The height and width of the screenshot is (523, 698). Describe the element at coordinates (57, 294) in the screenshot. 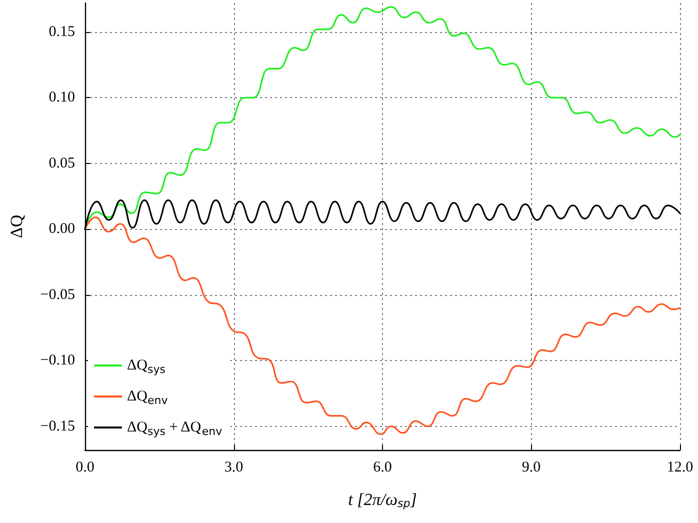

I see `y-tick-label: −0.05` at that location.